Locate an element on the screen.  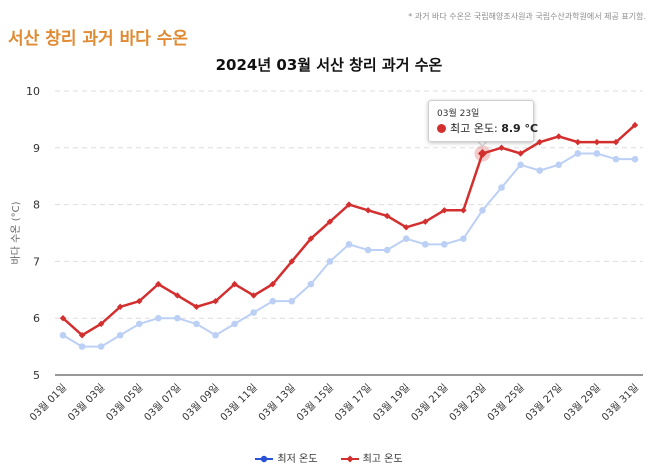
tooltip-series-dot is located at coordinates (441, 128).